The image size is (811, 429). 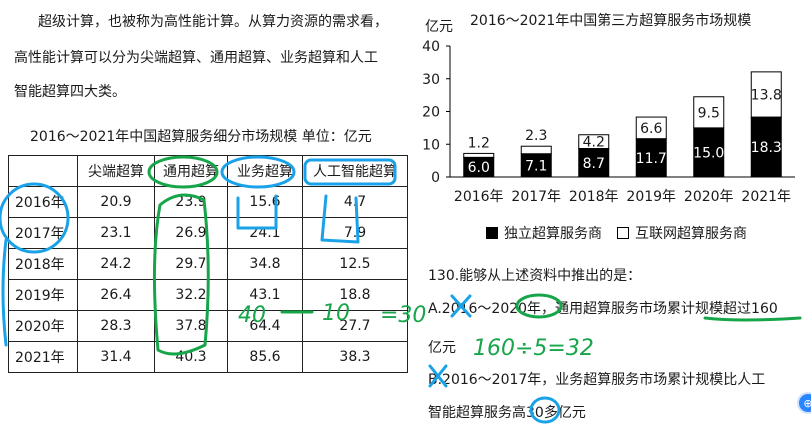 I want to click on green-column-loop, so click(x=181, y=274).